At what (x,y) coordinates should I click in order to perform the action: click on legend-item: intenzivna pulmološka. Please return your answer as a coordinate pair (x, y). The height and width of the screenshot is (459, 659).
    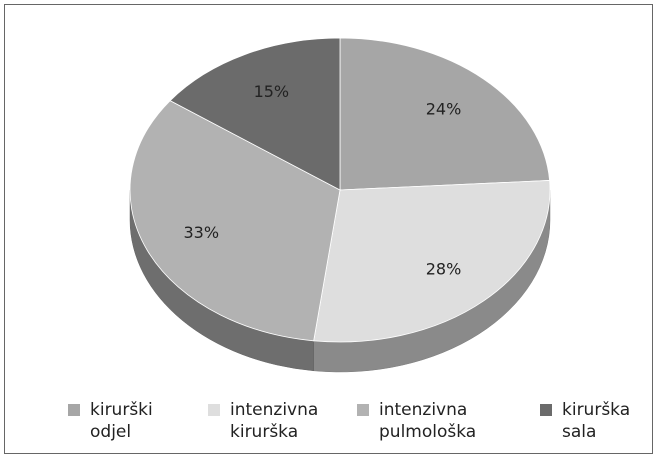
    Looking at the image, I should click on (418, 421).